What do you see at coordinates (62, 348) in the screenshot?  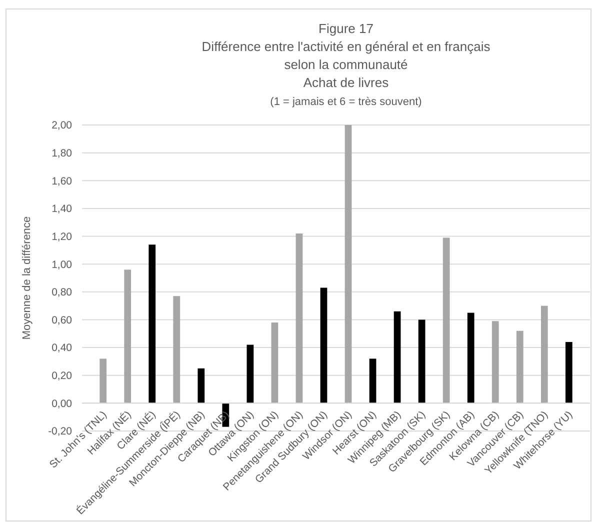 I see `y-tick-label: 0,40` at bounding box center [62, 348].